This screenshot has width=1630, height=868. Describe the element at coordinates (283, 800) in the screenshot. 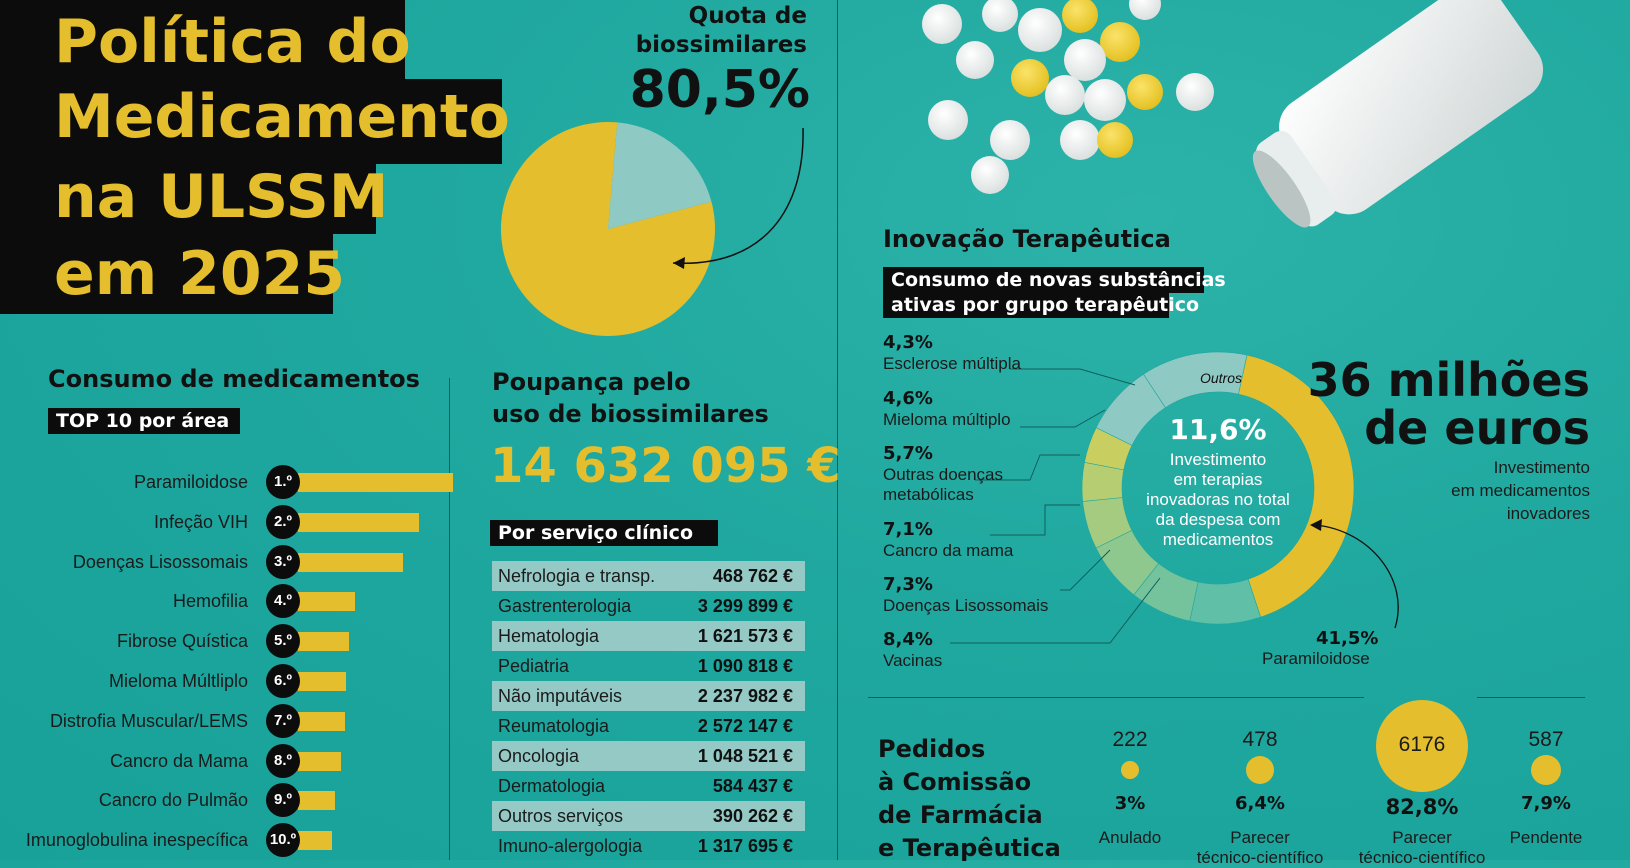

I see `top10-rank-badge: 9.º` at that location.